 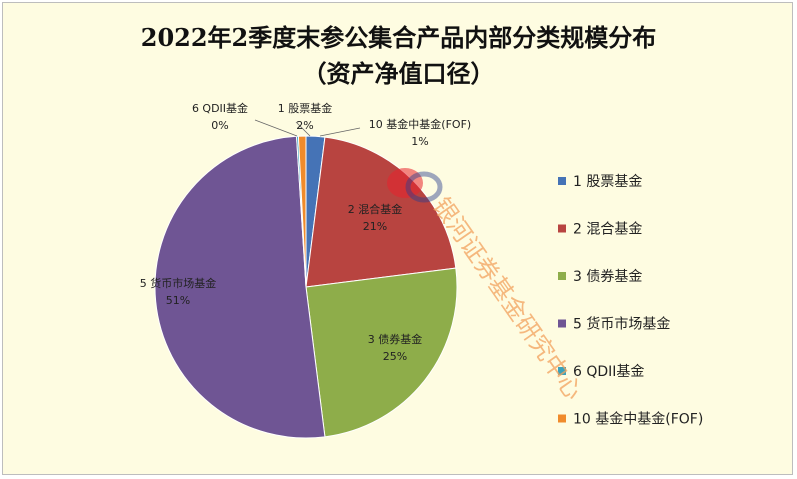 What do you see at coordinates (375, 226) in the screenshot?
I see `data-label-percent: 21%` at bounding box center [375, 226].